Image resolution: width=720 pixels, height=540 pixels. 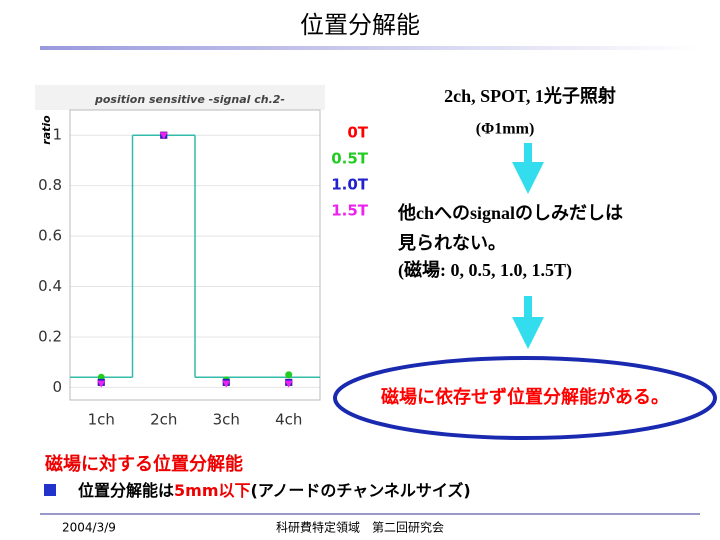 What do you see at coordinates (288, 420) in the screenshot?
I see `x-tick-label: 4ch` at bounding box center [288, 420].